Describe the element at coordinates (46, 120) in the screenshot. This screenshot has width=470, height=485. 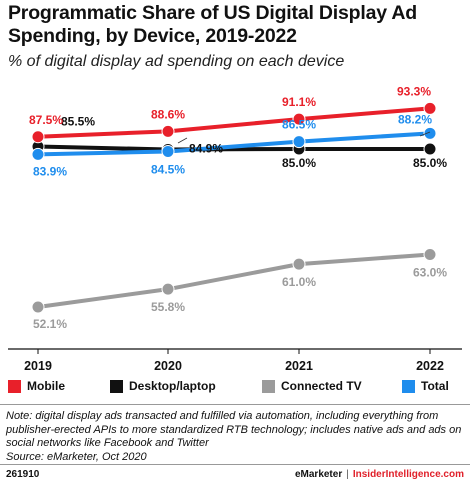
I see `data-label-mobile-2019: 87.5%` at that location.